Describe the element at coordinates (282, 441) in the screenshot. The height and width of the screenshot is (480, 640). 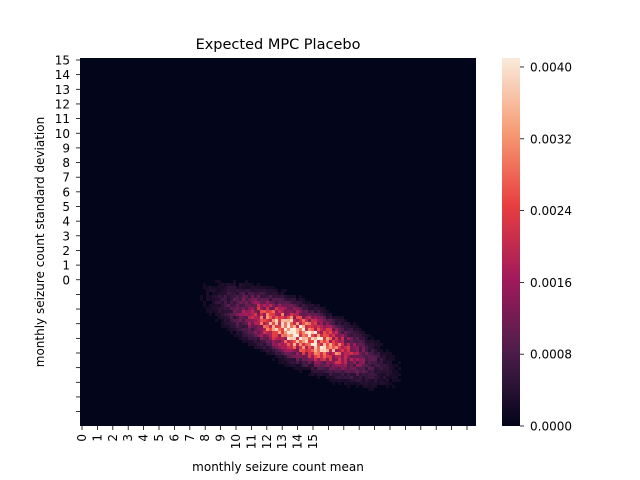
I see `x-tick-label: 13` at that location.